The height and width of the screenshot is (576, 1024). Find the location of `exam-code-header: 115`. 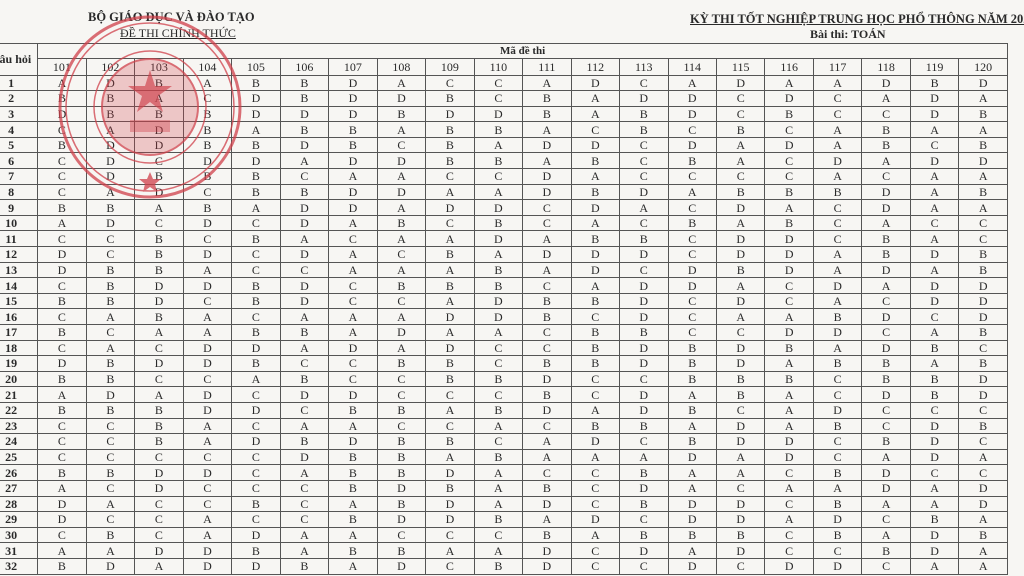

exam-code-header: 115 is located at coordinates (740, 67).